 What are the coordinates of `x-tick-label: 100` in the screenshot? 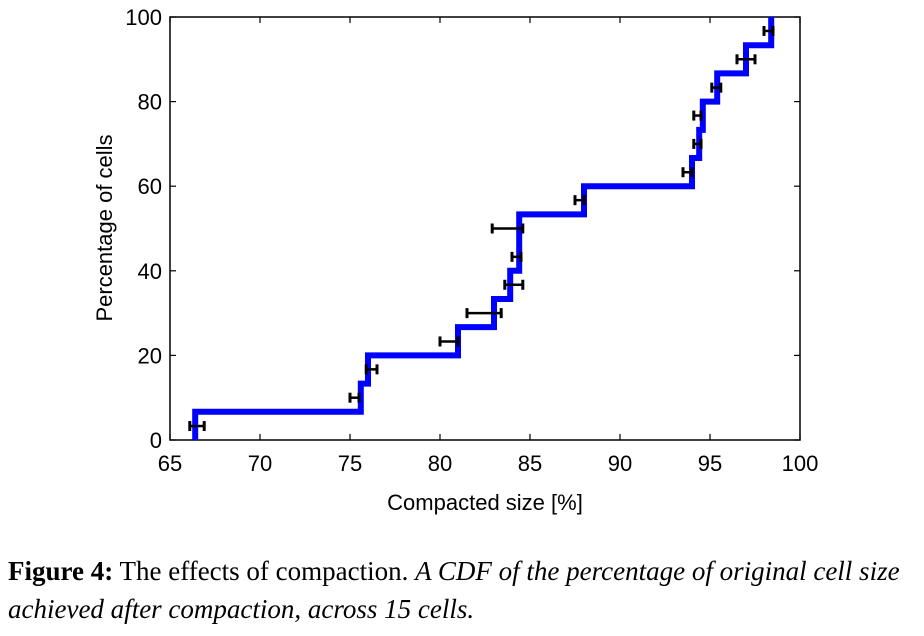 It's located at (800, 463).